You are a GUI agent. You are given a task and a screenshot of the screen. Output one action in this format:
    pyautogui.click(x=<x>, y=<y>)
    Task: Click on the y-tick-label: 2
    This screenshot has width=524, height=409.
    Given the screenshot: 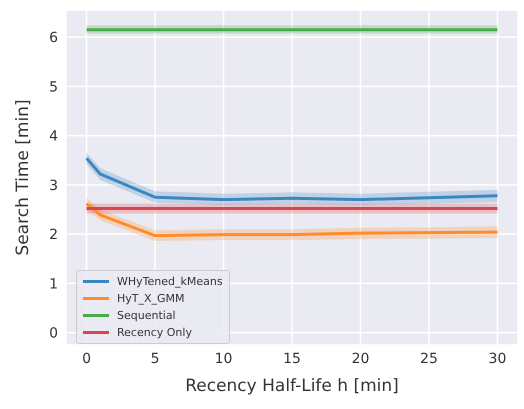 What is the action you would take?
    pyautogui.click(x=53, y=235)
    